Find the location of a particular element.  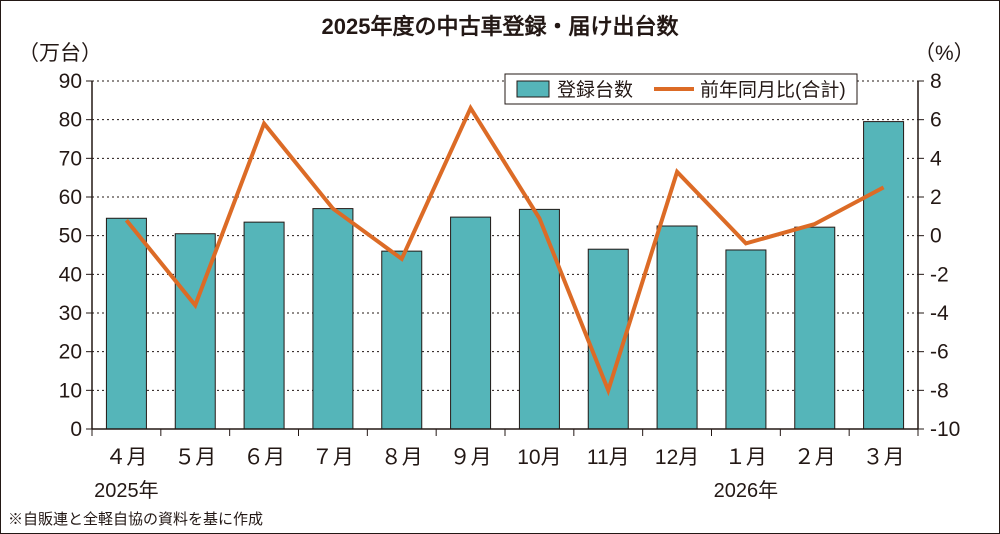

left-tick-label: 60 is located at coordinates (70, 197).